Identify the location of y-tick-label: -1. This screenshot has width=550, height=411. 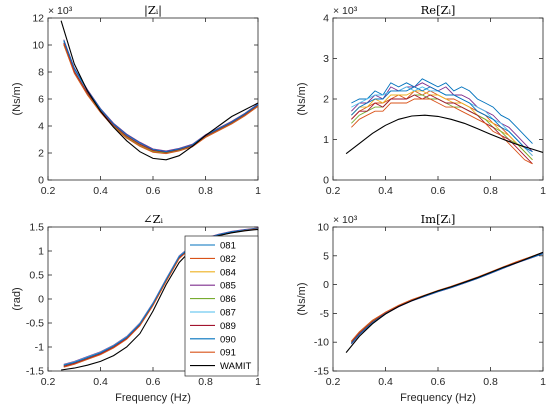
(39, 348).